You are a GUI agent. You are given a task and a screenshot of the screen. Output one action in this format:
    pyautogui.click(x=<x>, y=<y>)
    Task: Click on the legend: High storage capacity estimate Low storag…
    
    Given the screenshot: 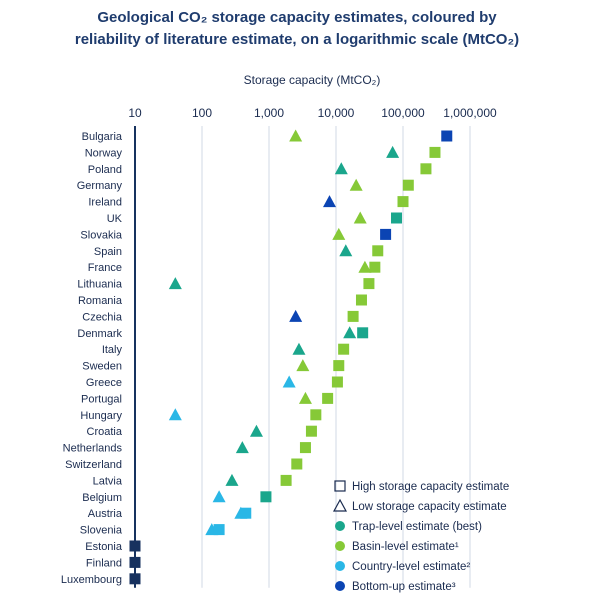 What is the action you would take?
    pyautogui.click(x=420, y=536)
    